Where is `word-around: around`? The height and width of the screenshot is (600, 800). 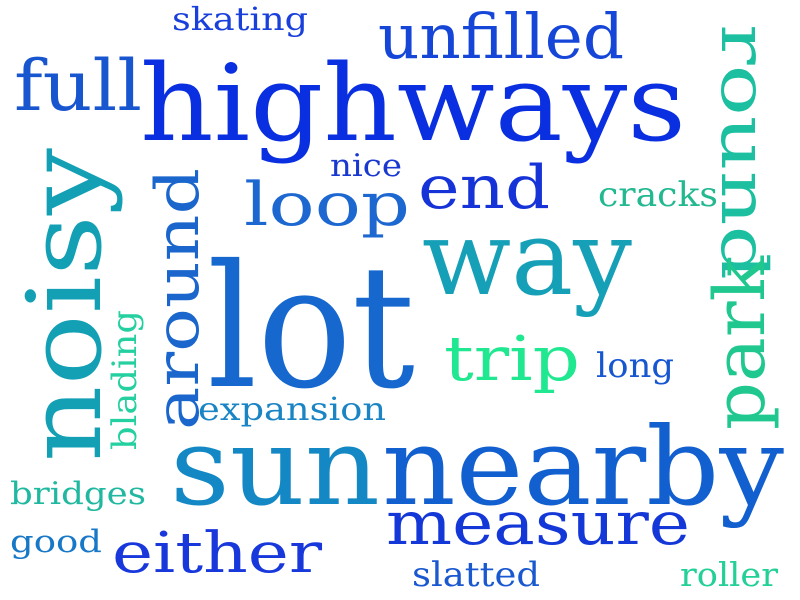 word-around: around is located at coordinates (178, 299).